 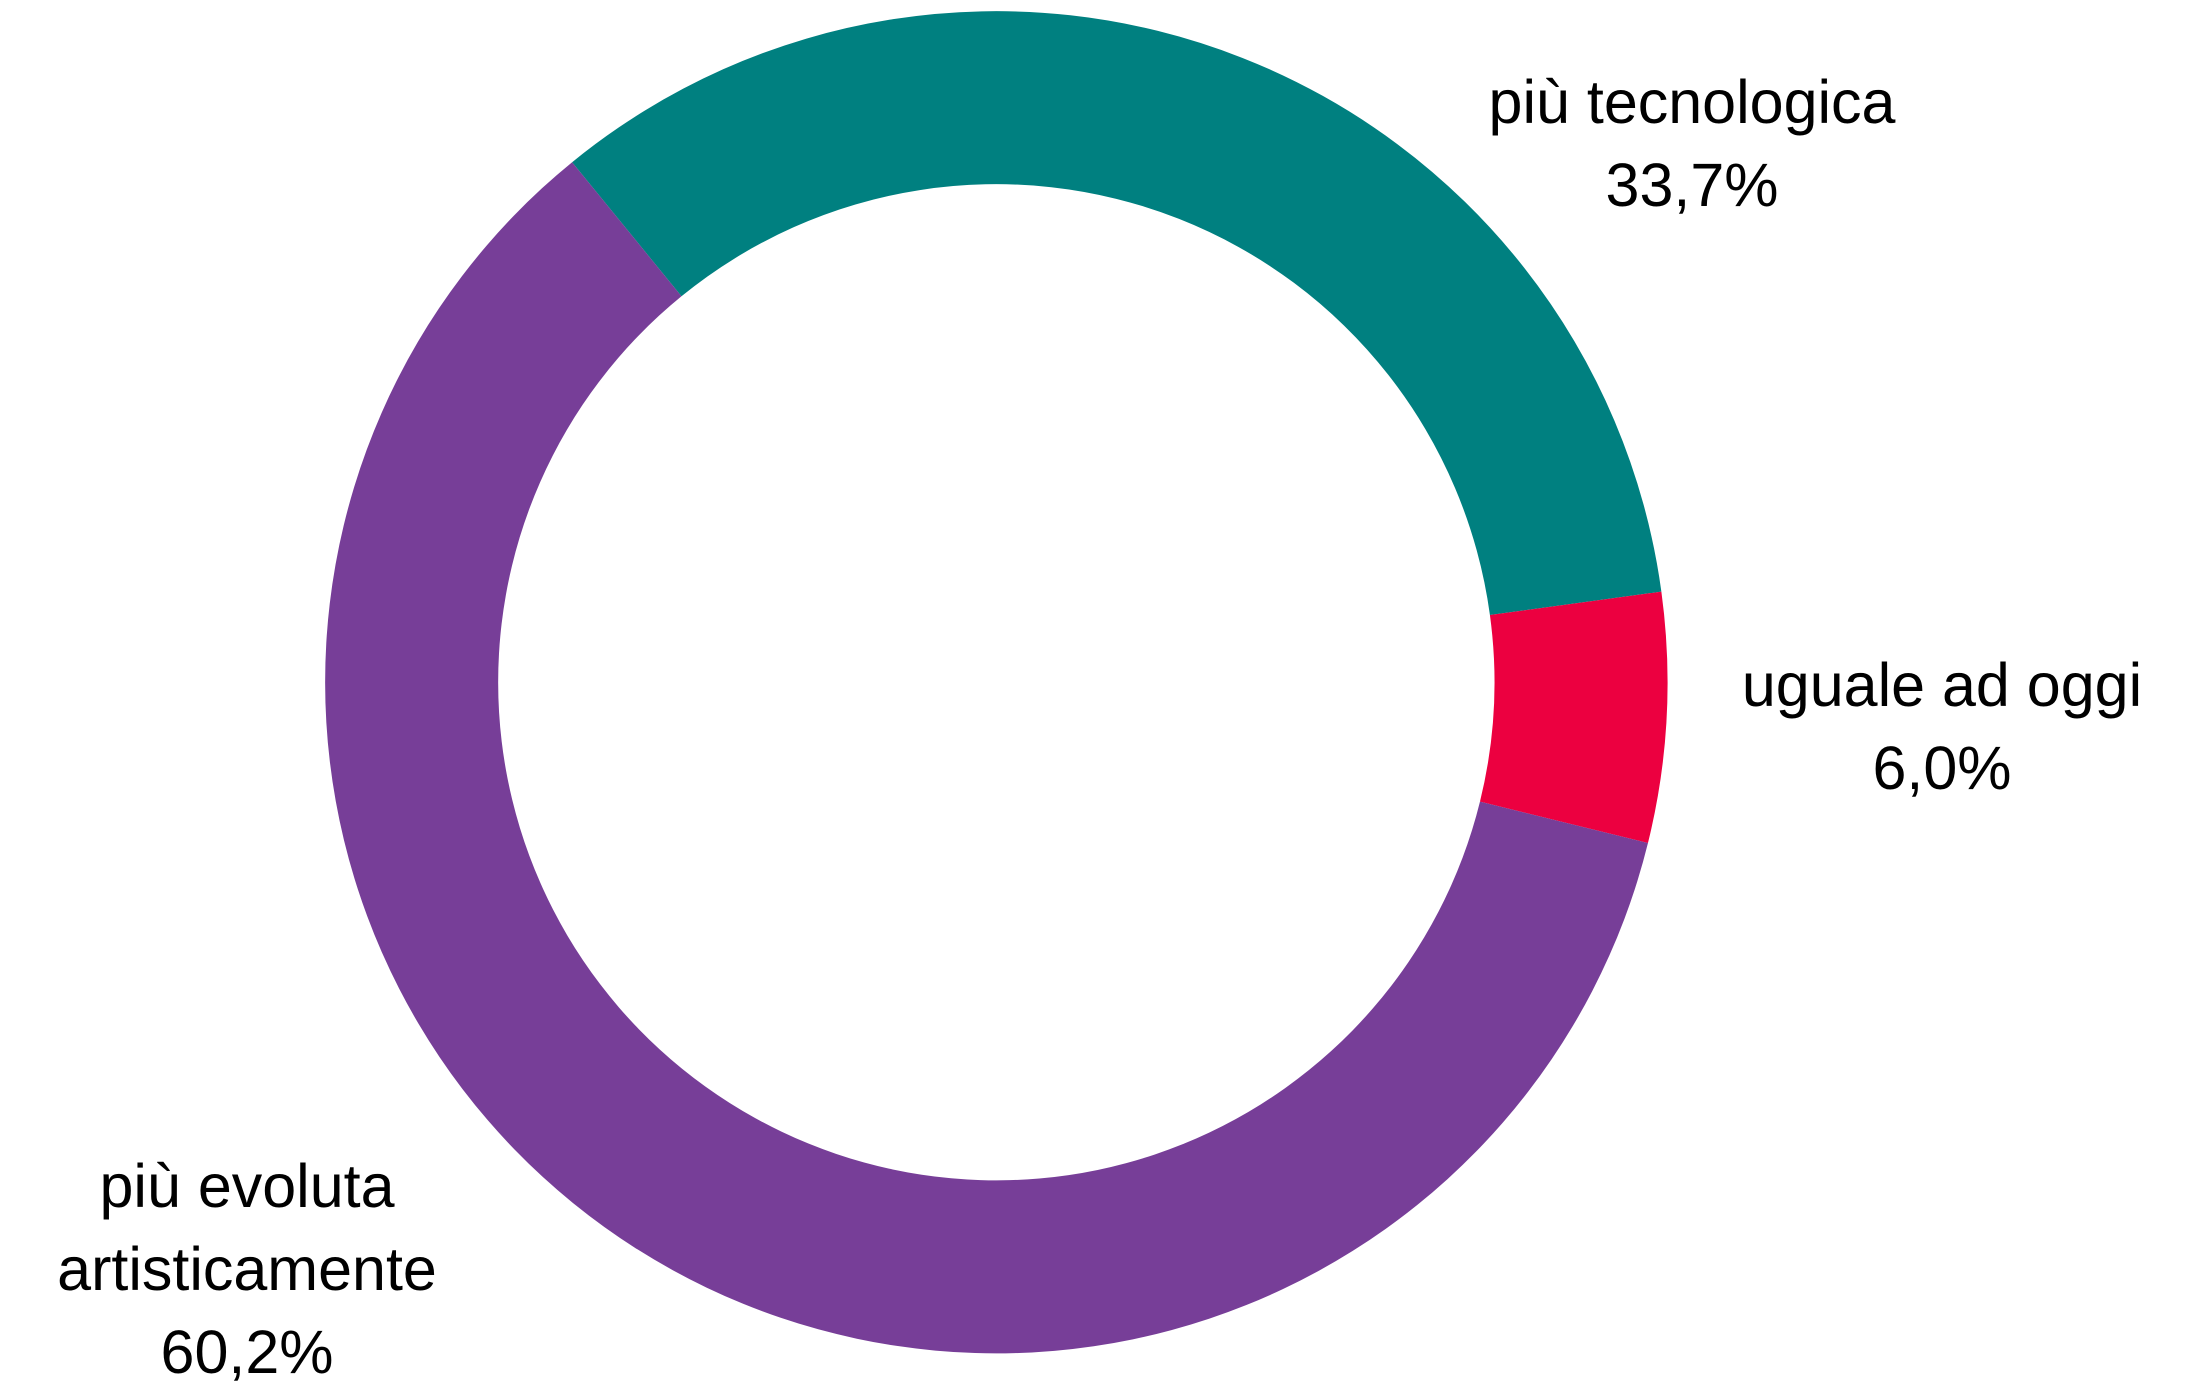 I want to click on segment-label: più evoluta artisticamente 60,2%, so click(x=247, y=1269).